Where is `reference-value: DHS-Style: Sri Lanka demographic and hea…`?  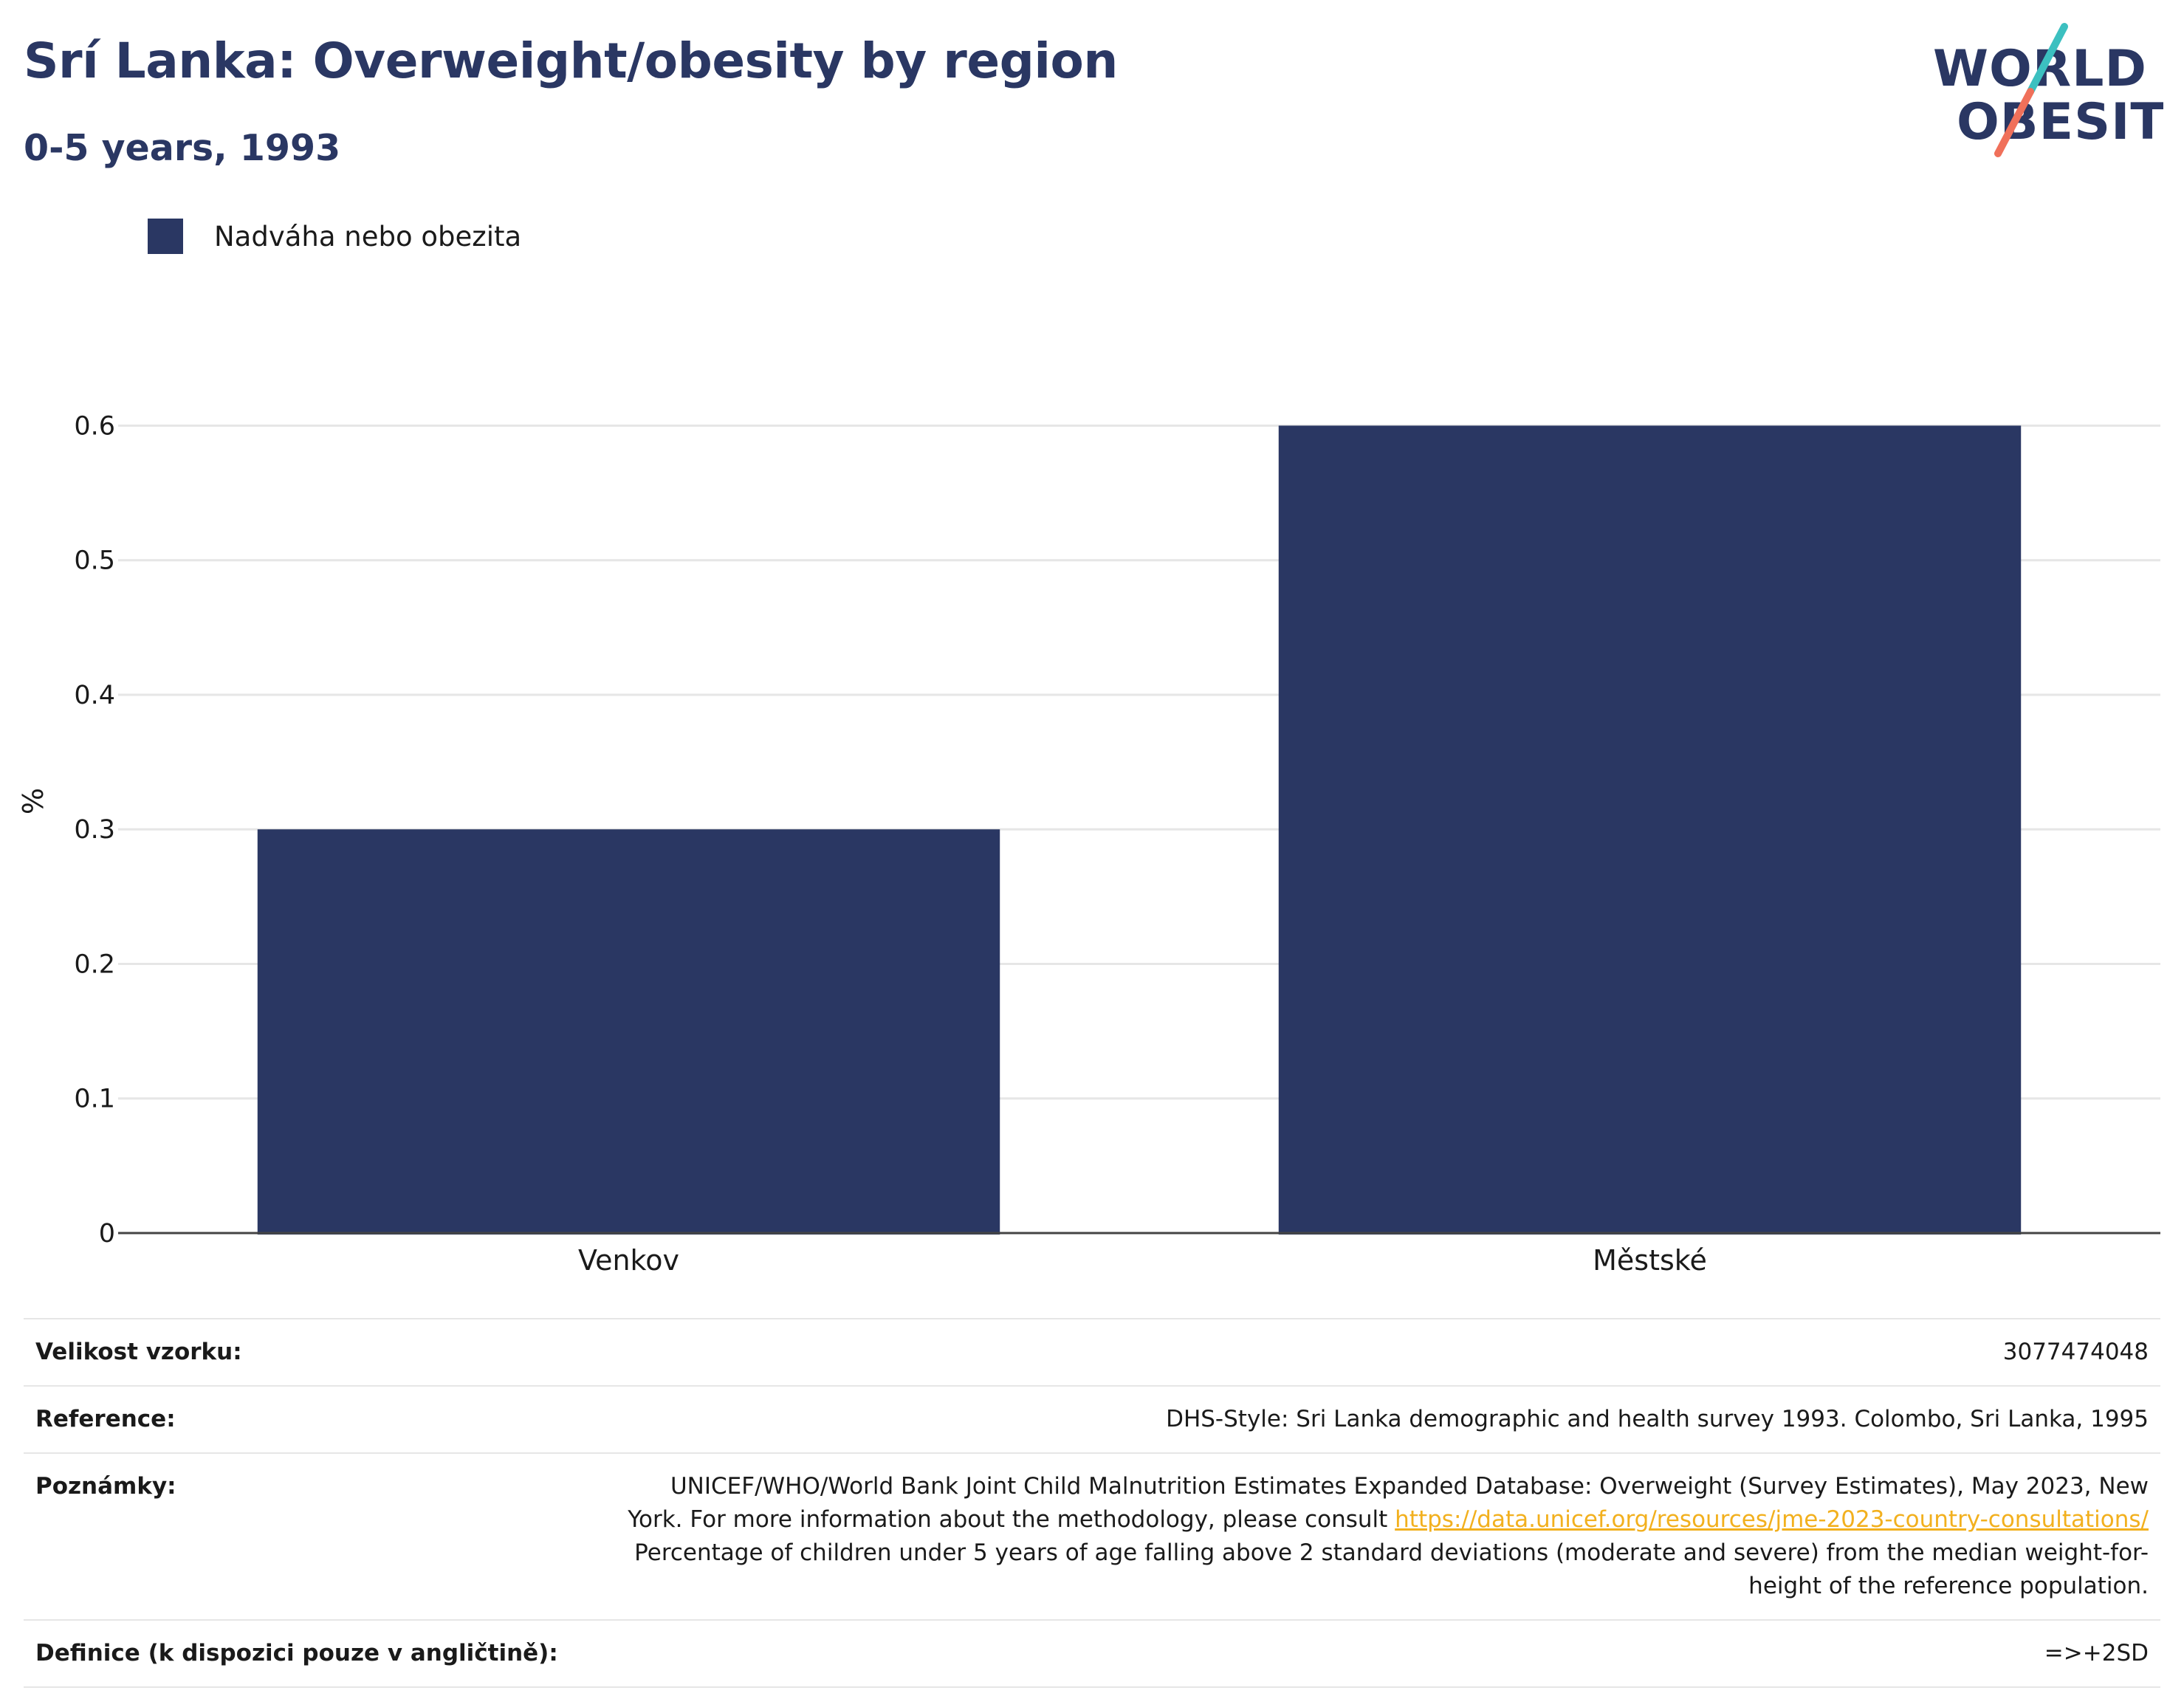
reference-value: DHS-Style: Sri Lanka demographic and hea… is located at coordinates (1384, 1418).